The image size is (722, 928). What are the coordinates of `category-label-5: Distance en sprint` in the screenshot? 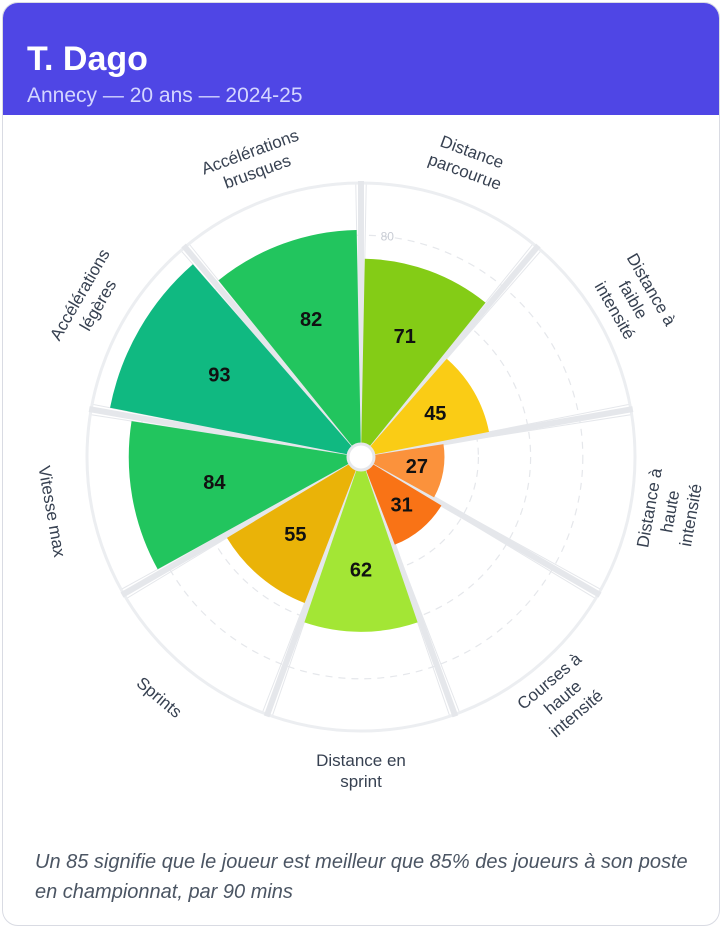 It's located at (361, 771).